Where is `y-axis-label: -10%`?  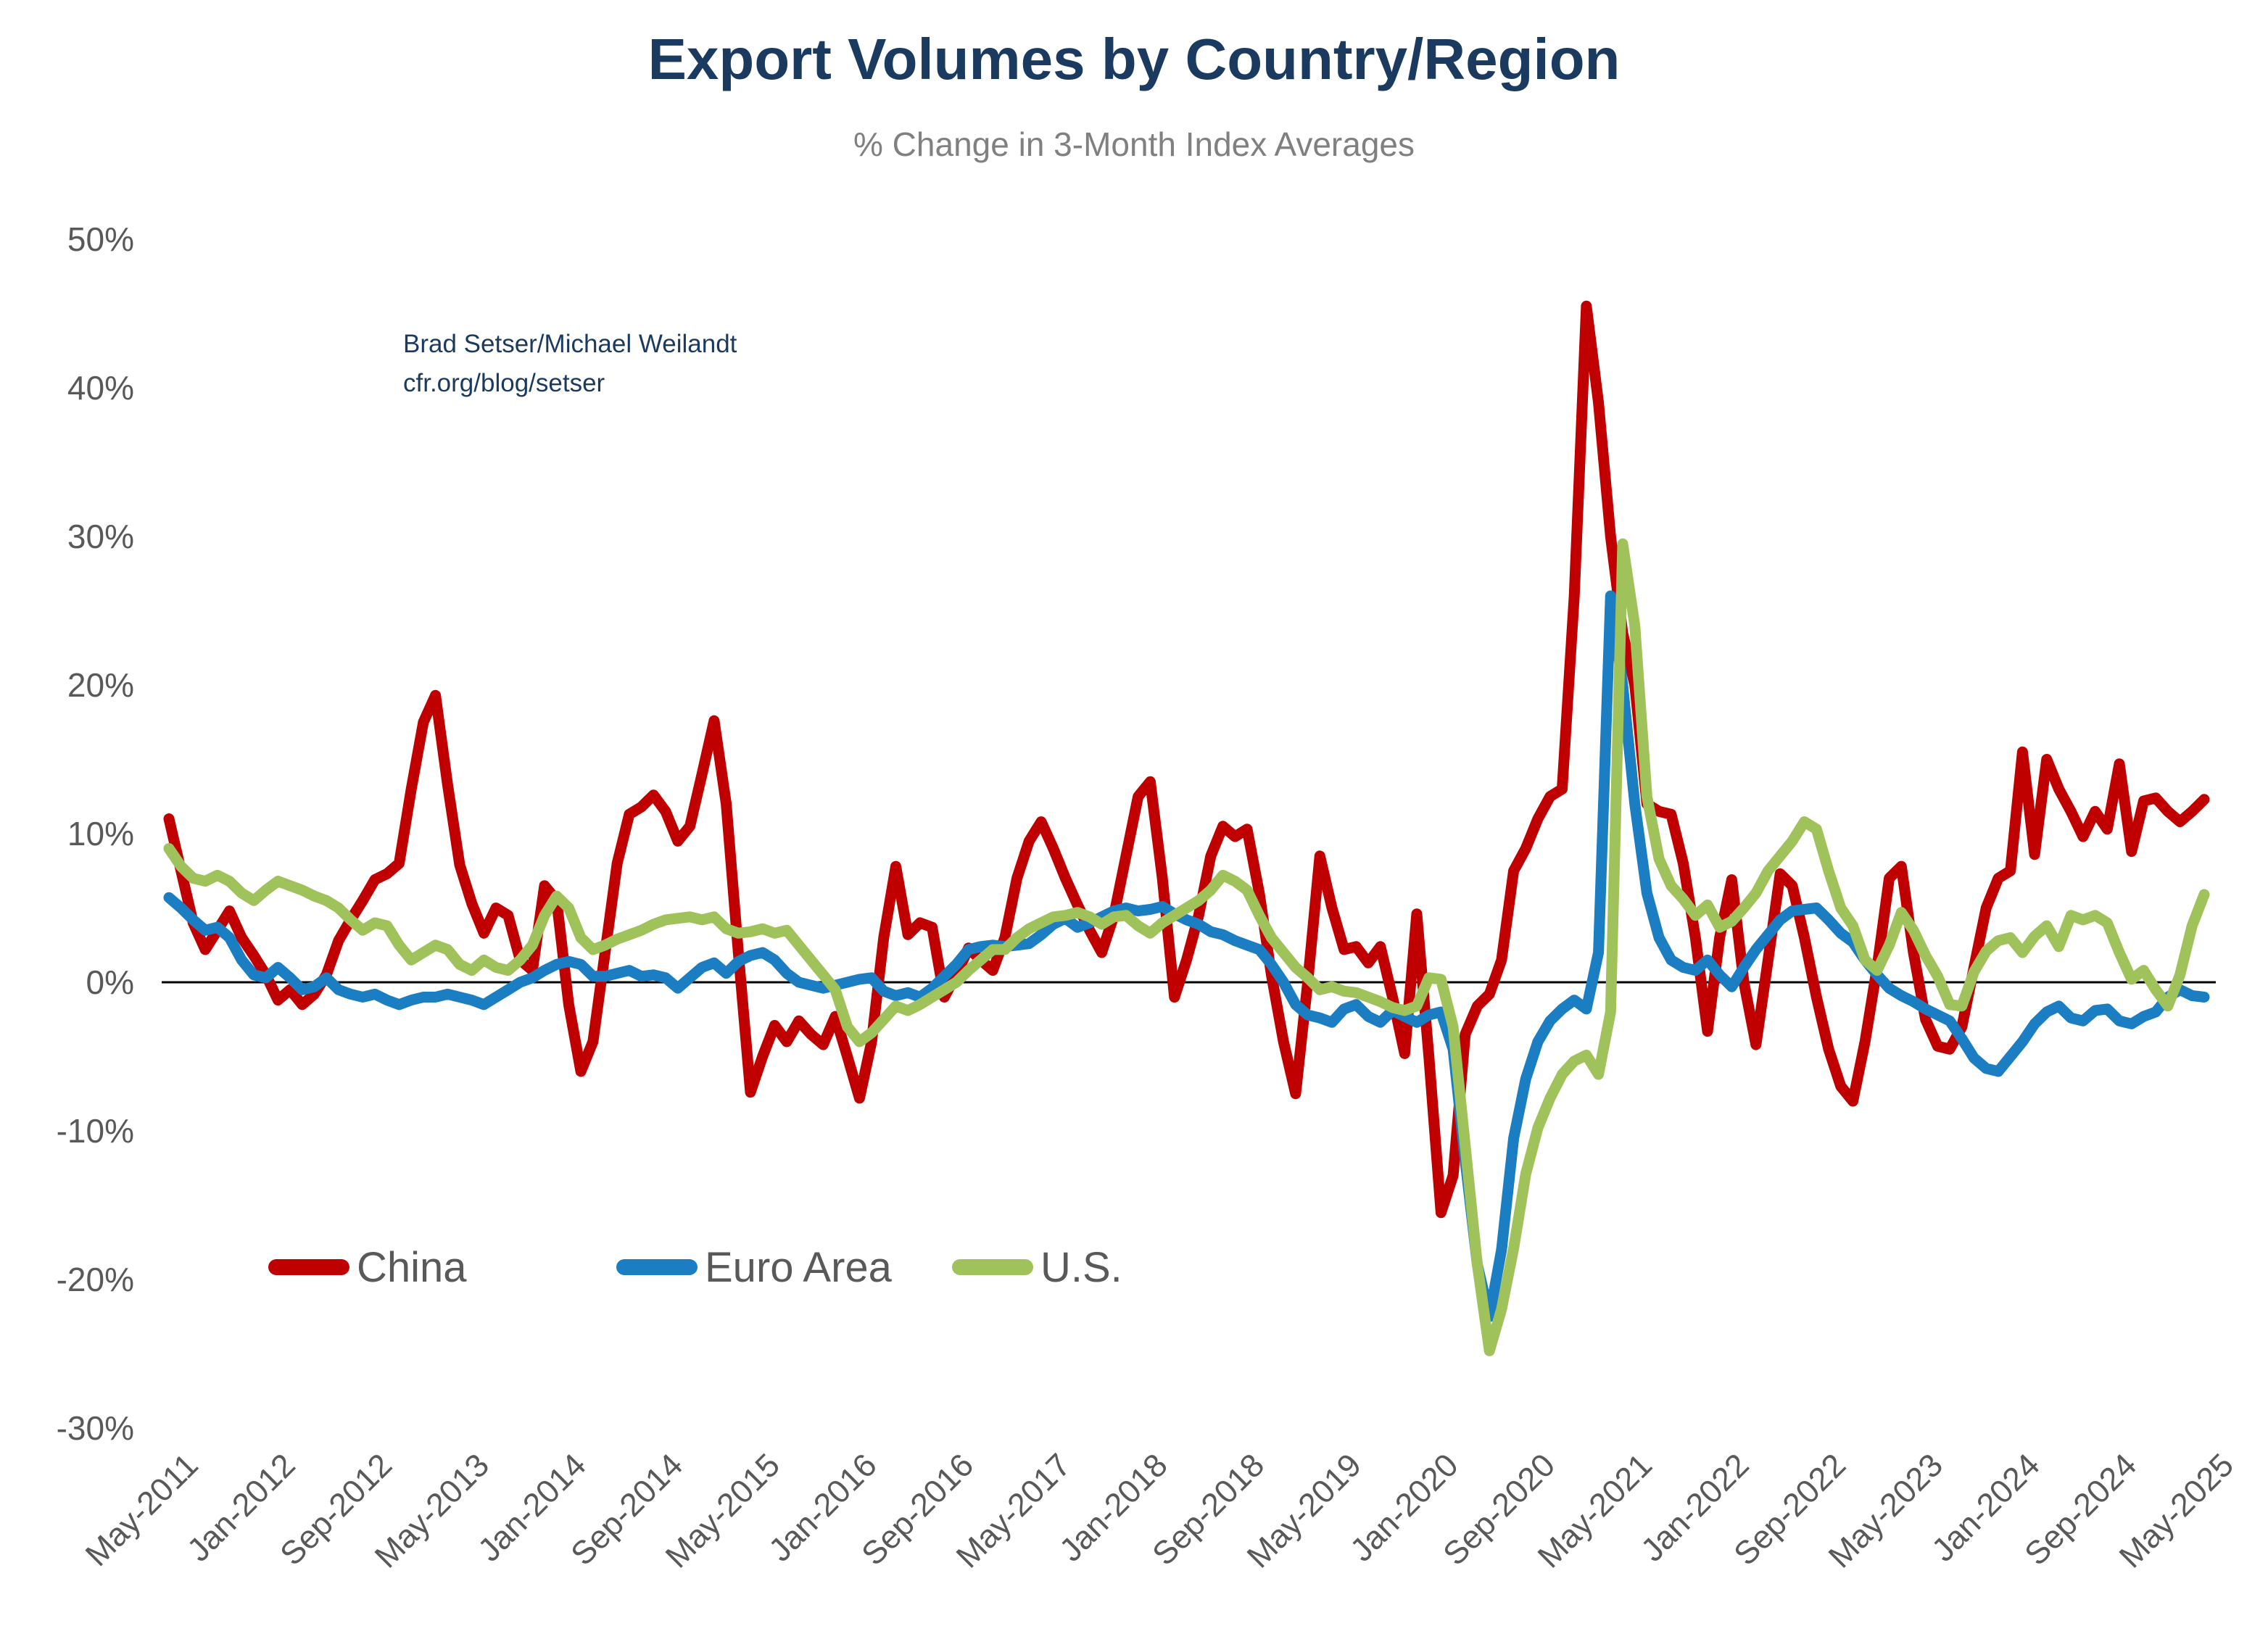 y-axis-label: -10% is located at coordinates (95, 1131).